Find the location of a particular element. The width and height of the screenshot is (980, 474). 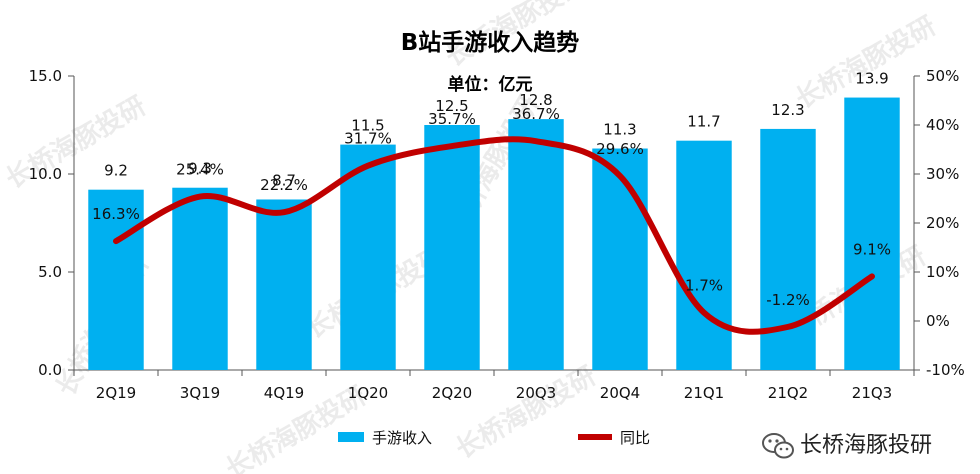

line-value-label: 35.7% is located at coordinates (452, 119).